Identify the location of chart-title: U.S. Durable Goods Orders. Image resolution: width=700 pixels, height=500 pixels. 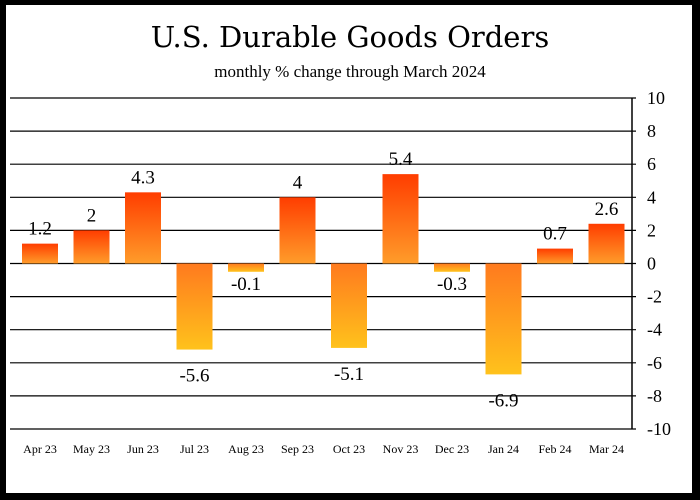
(350, 37).